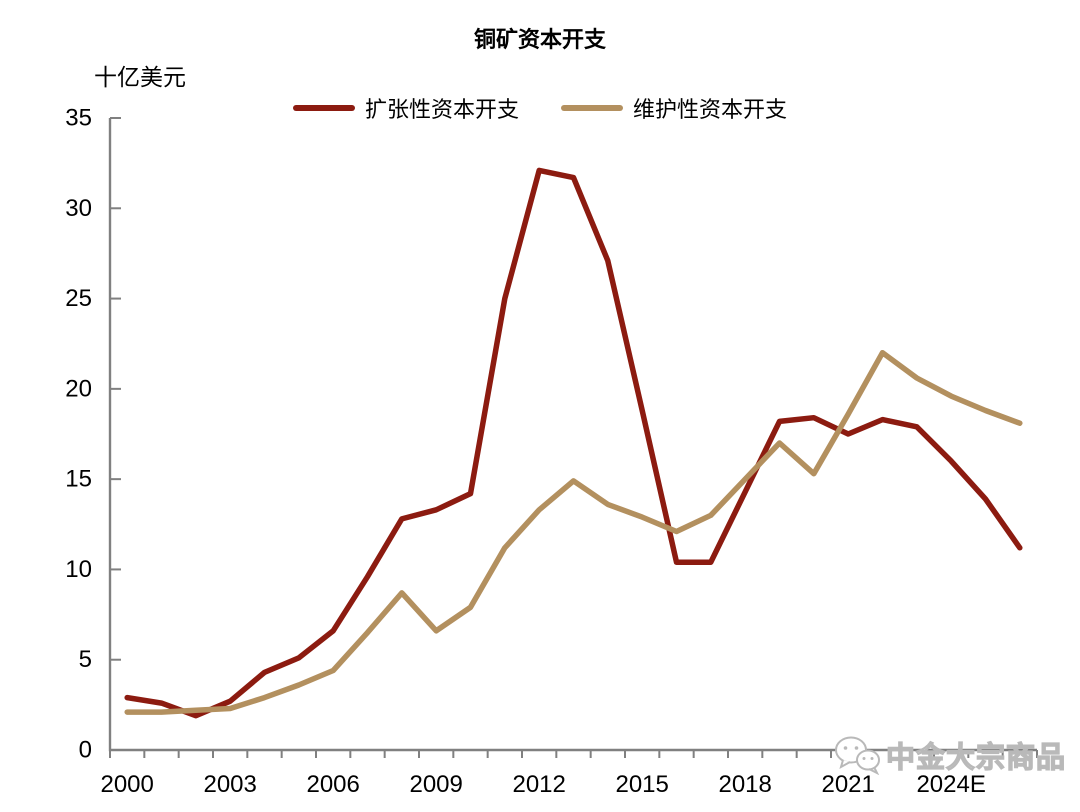 This screenshot has width=1080, height=812. I want to click on chart-title: 铜矿资本开支, so click(539, 39).